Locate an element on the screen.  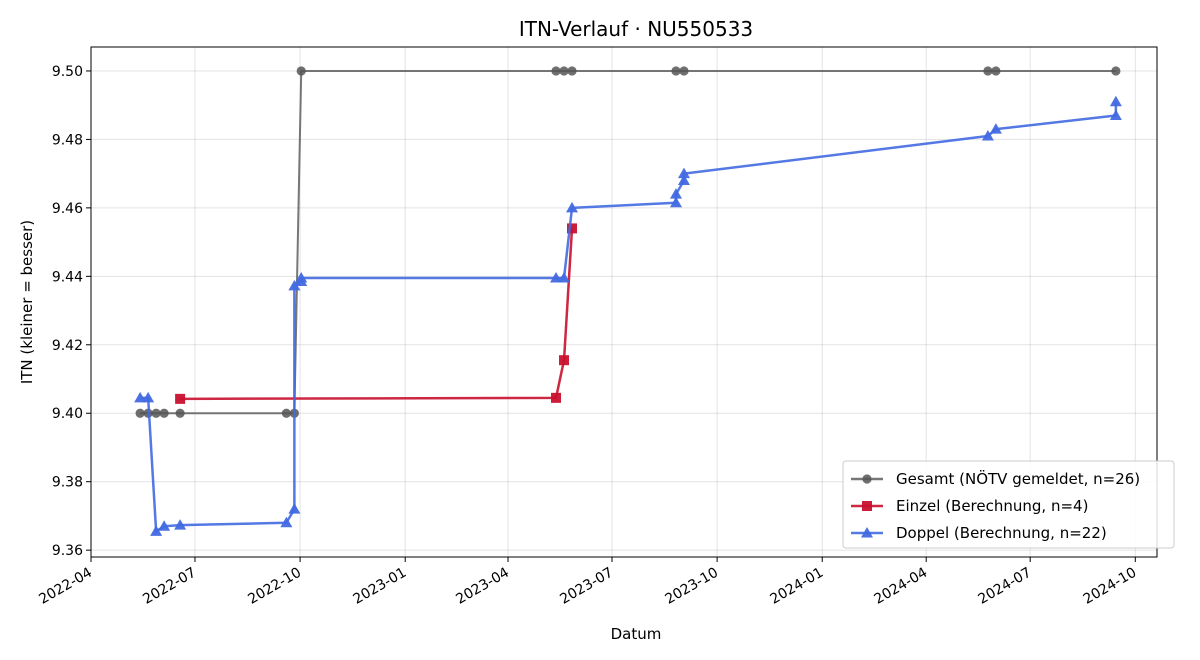
x-axis-label: Datum is located at coordinates (636, 634).